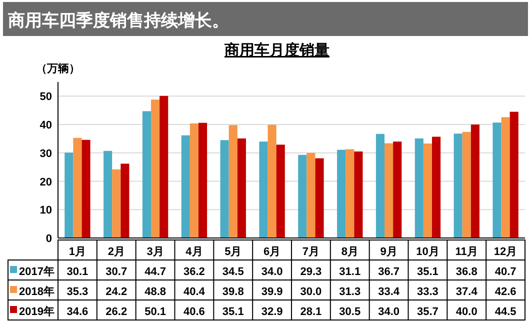 The width and height of the screenshot is (531, 327). I want to click on y-axis-title: （万辆）, so click(58, 68).